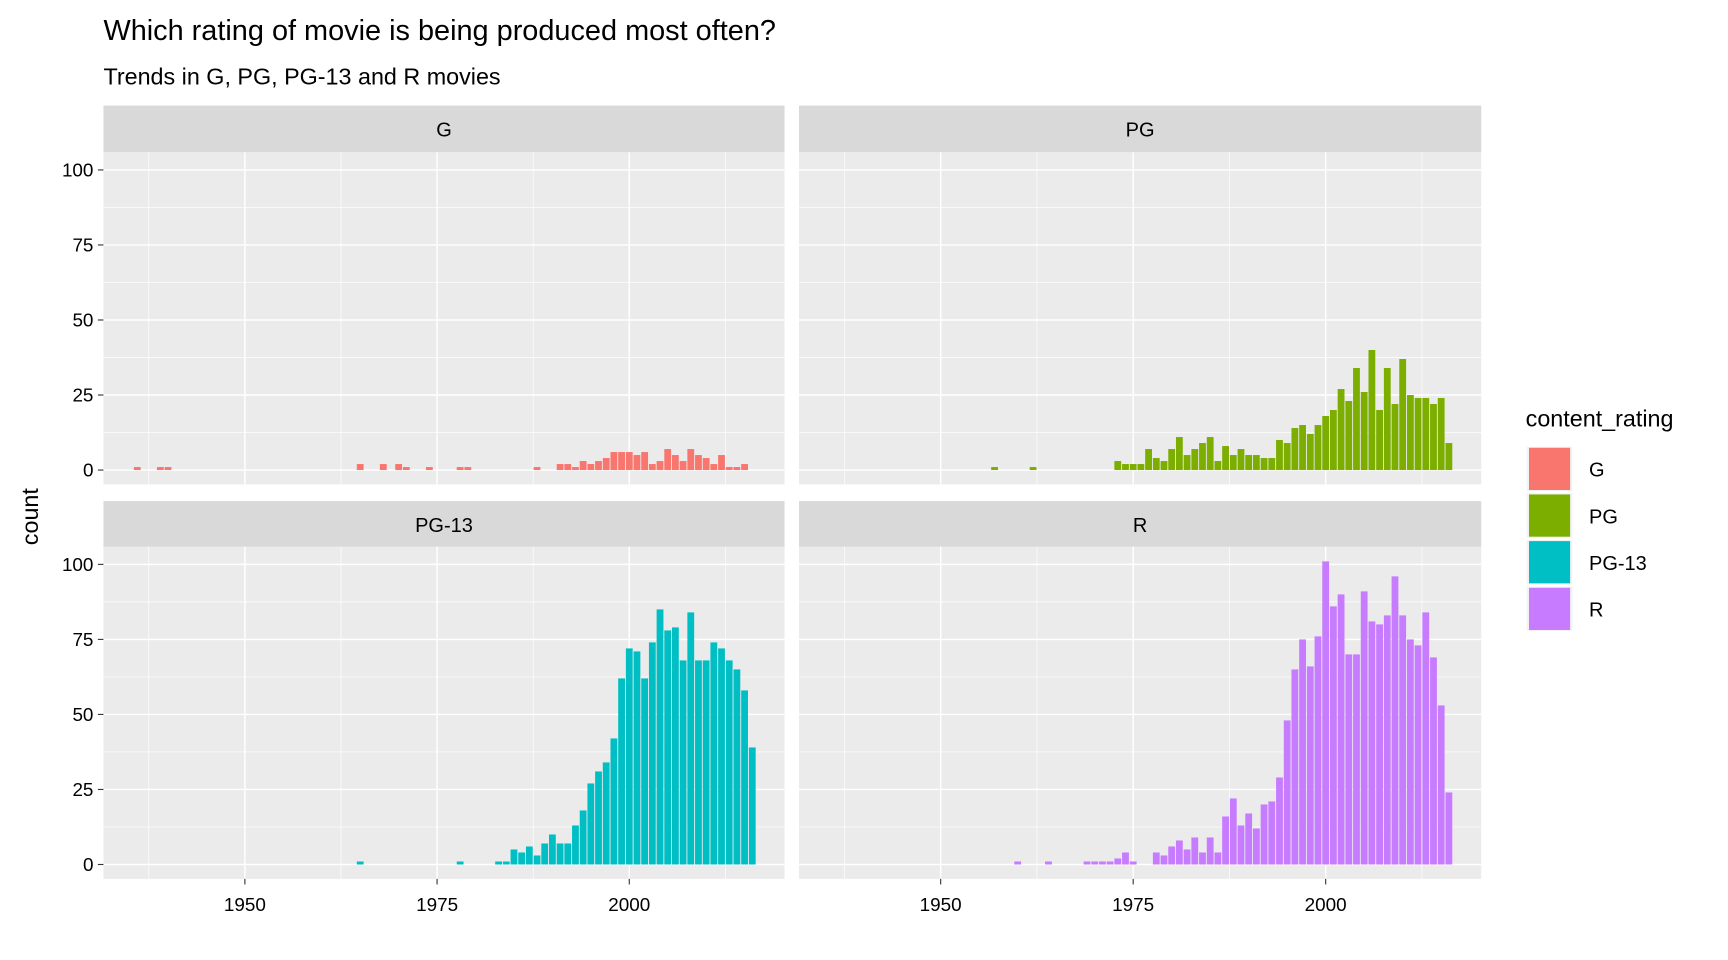  Describe the element at coordinates (1597, 471) in the screenshot. I see `legend-label: G` at that location.